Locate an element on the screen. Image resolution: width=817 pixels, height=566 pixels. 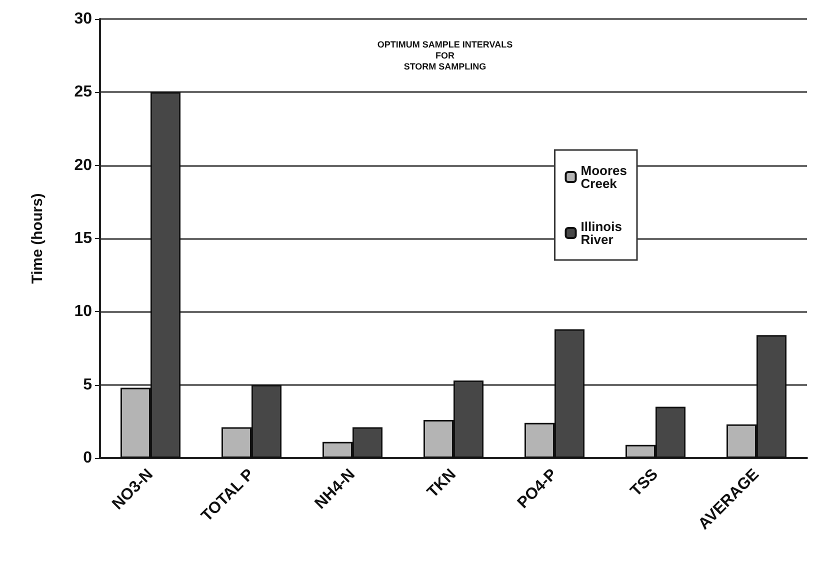
y-tick-label: 5 is located at coordinates (87, 385).